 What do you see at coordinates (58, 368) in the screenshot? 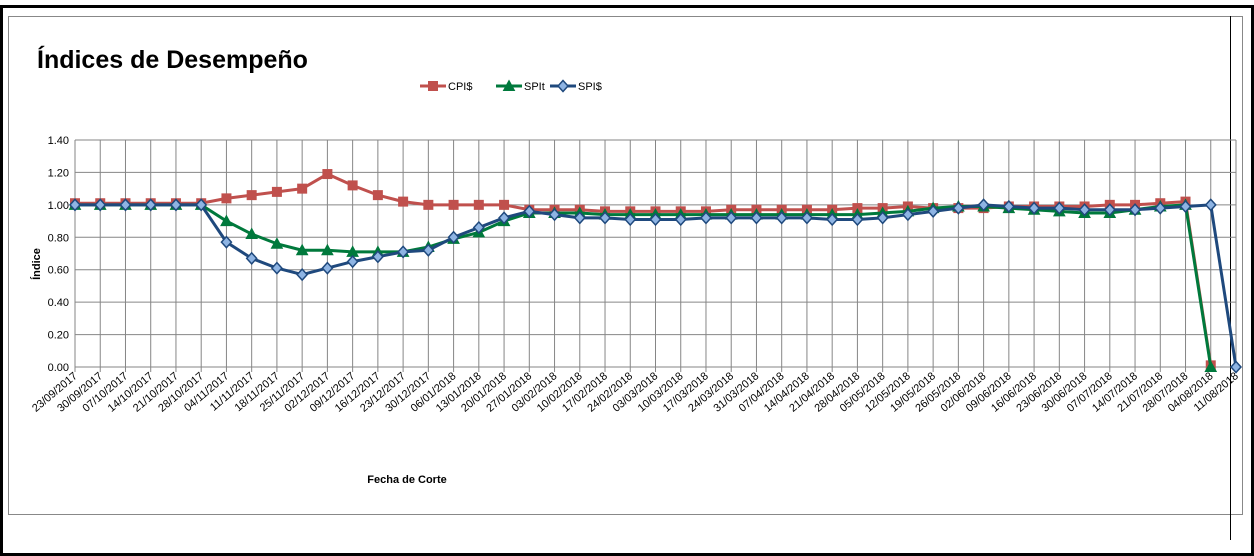
I see `y-tick-label: 0.00` at bounding box center [58, 368].